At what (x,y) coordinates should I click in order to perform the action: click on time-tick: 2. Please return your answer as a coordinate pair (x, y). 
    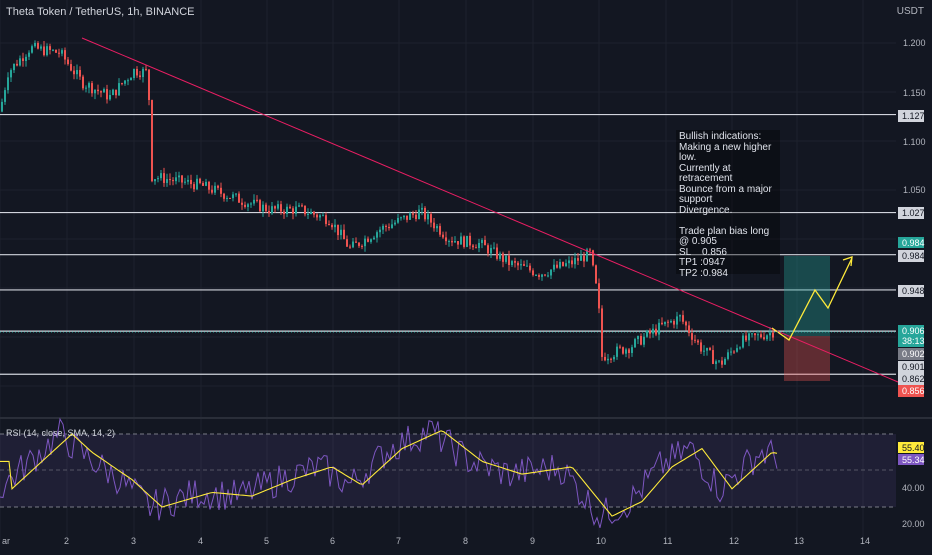
    Looking at the image, I should click on (66, 541).